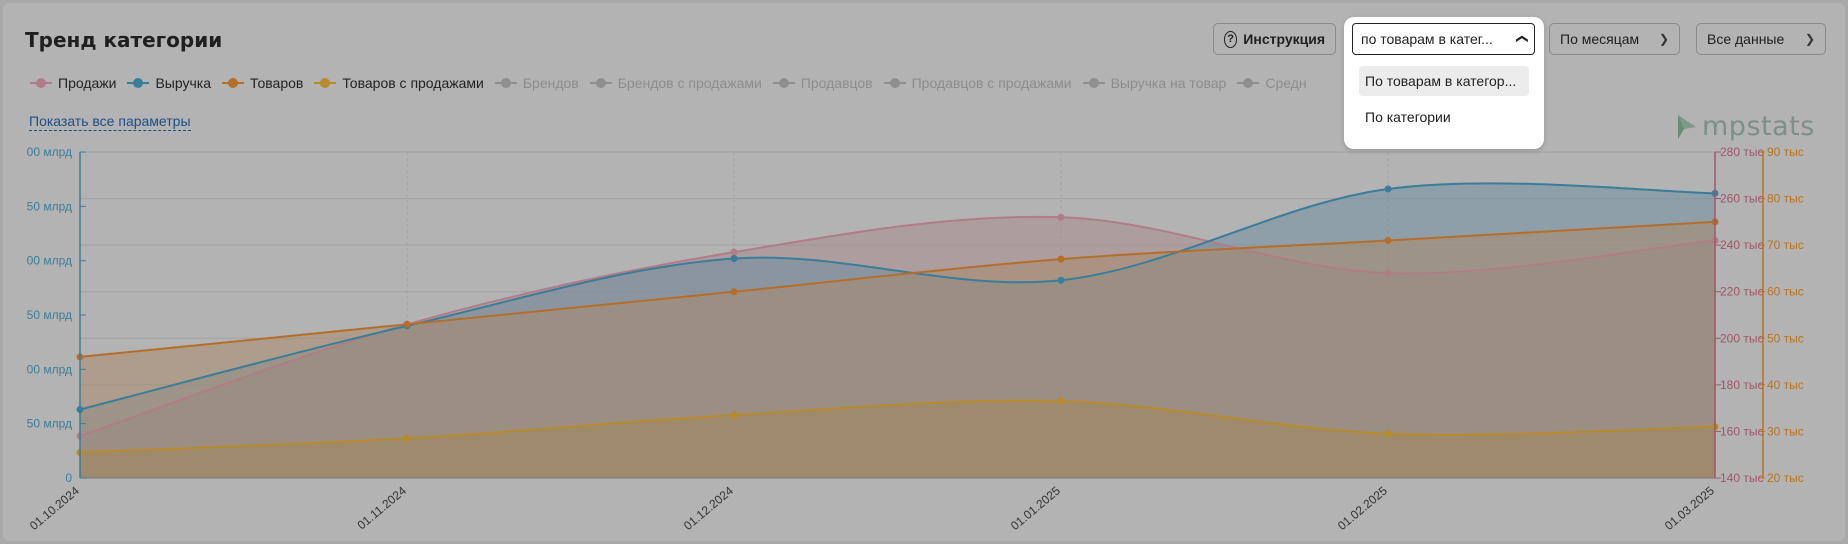 The image size is (1848, 544). What do you see at coordinates (1284, 39) in the screenshot?
I see `instruction-label: Инструкция` at bounding box center [1284, 39].